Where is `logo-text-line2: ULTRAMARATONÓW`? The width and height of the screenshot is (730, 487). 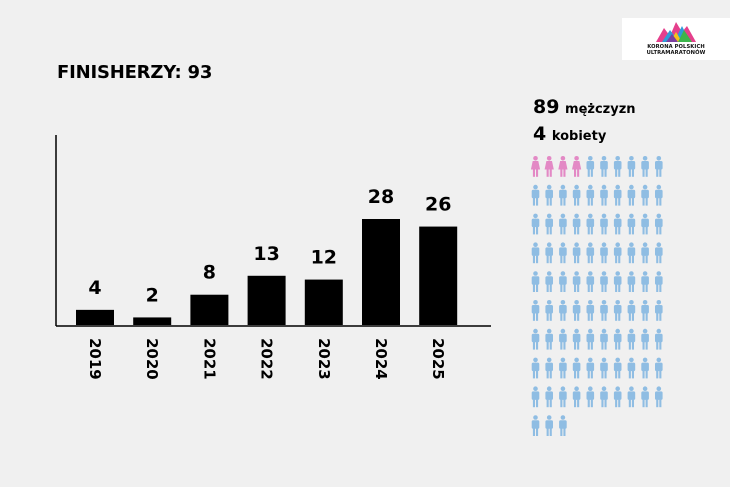 logo-text-line2: ULTRAMARATONÓW is located at coordinates (676, 53).